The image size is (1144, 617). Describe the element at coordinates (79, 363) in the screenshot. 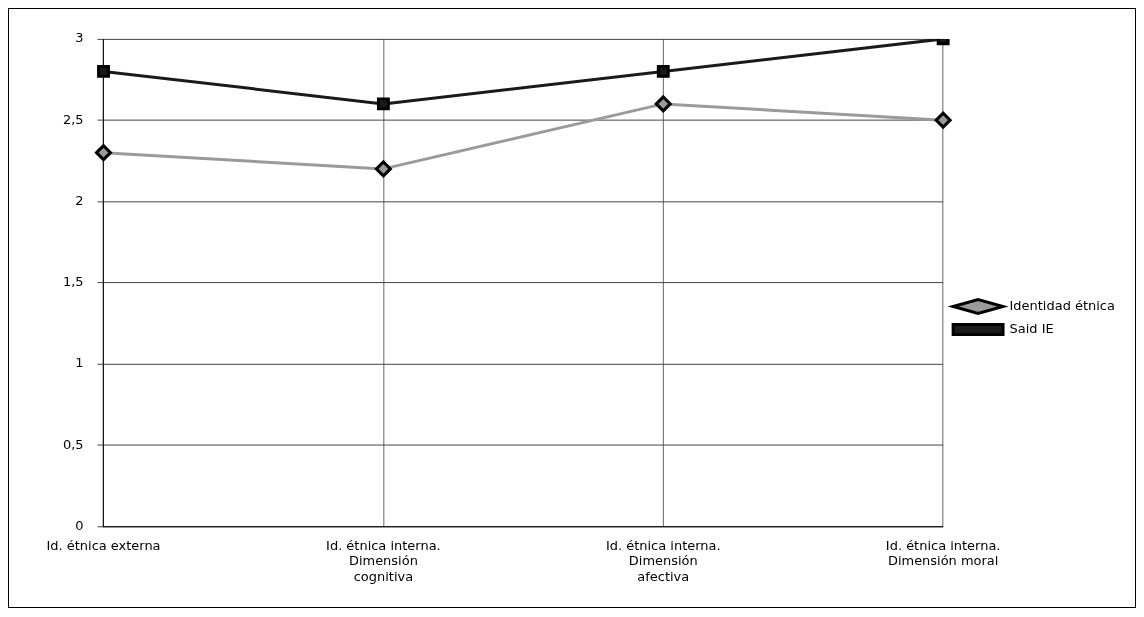

I see `y-tick-label: 1` at that location.